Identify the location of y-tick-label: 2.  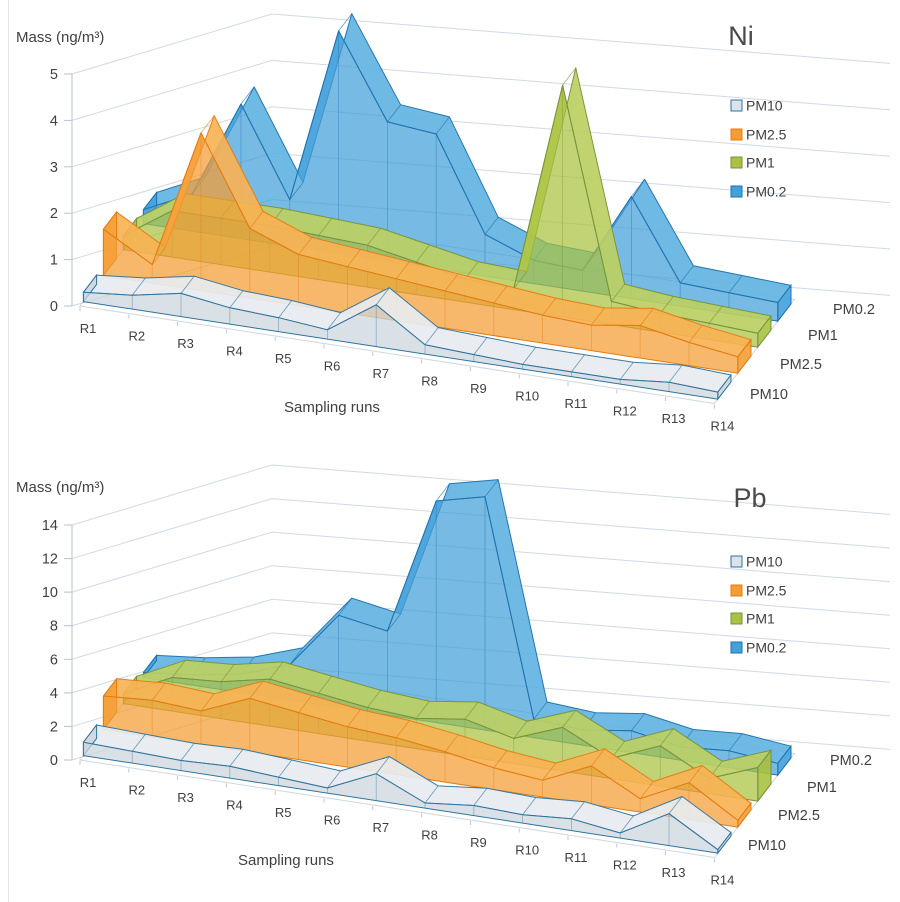
(54, 214).